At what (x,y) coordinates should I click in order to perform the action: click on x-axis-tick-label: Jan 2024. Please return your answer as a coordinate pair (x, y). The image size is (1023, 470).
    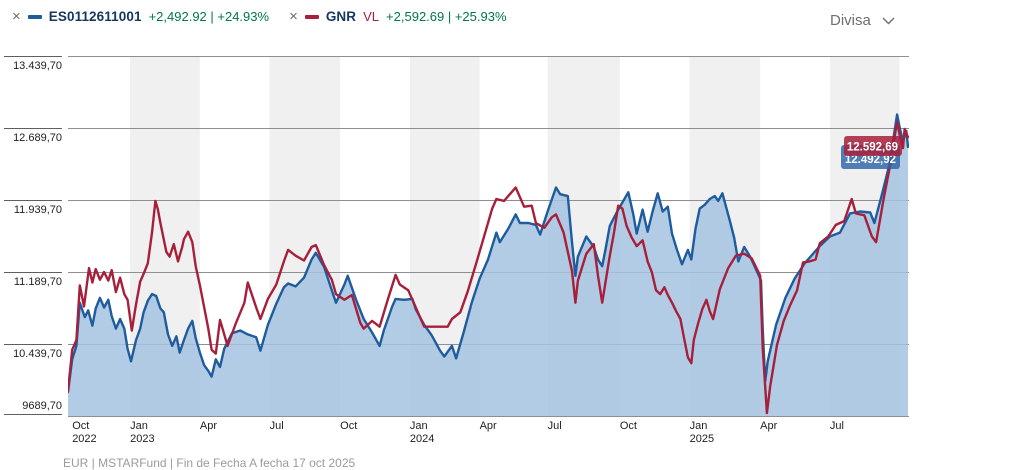
    Looking at the image, I should click on (422, 432).